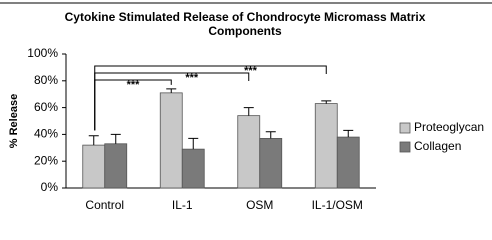 The image size is (492, 240). What do you see at coordinates (182, 205) in the screenshot?
I see `x-tick-label: IL-1` at bounding box center [182, 205].